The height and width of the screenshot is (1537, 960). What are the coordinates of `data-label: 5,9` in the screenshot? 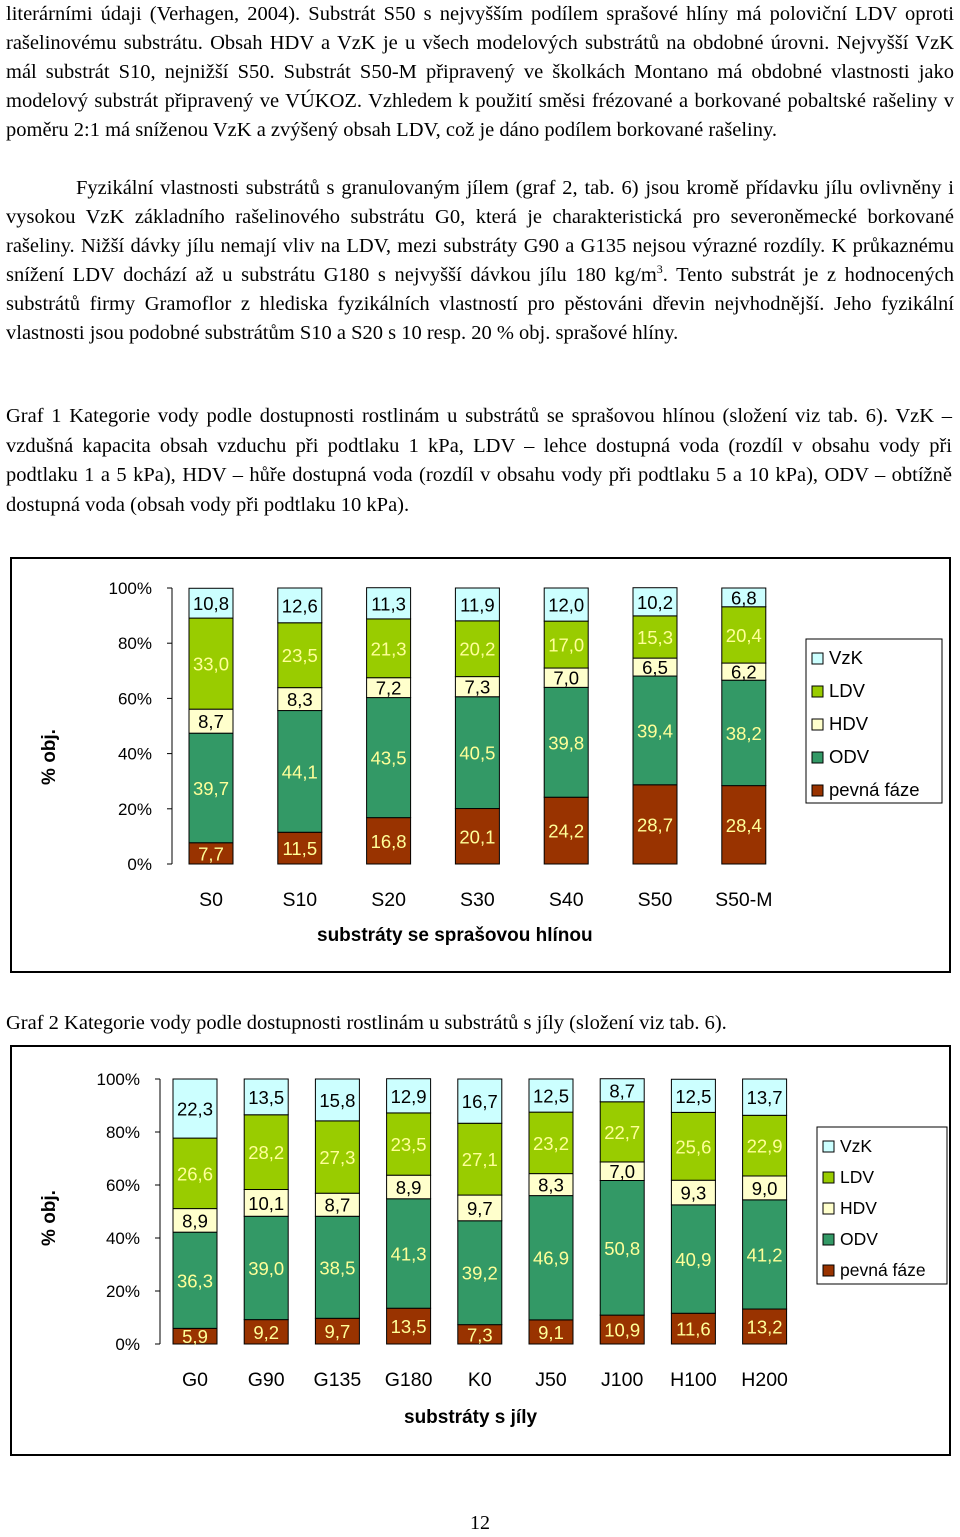 It's located at (195, 1336).